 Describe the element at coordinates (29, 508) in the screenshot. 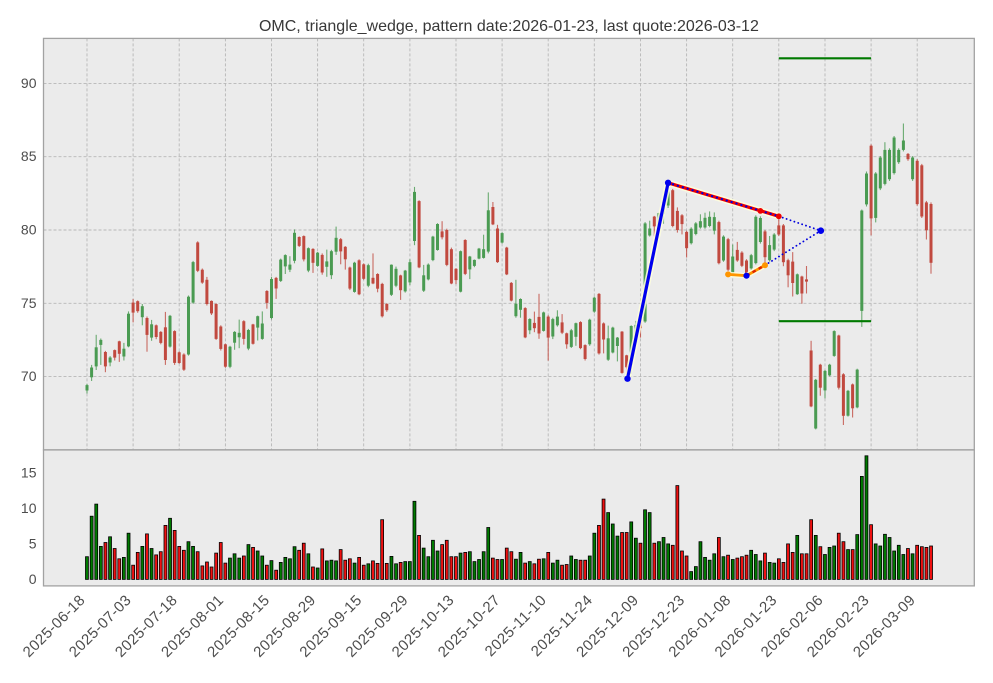

I see `svg-text: 10` at that location.